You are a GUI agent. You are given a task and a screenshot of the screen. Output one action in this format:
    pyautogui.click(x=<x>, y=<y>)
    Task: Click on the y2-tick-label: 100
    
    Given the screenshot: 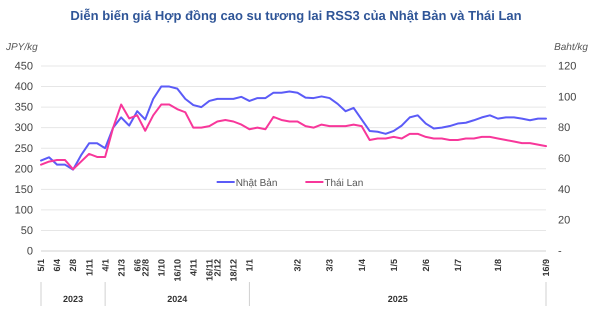 What is the action you would take?
    pyautogui.click(x=567, y=97)
    